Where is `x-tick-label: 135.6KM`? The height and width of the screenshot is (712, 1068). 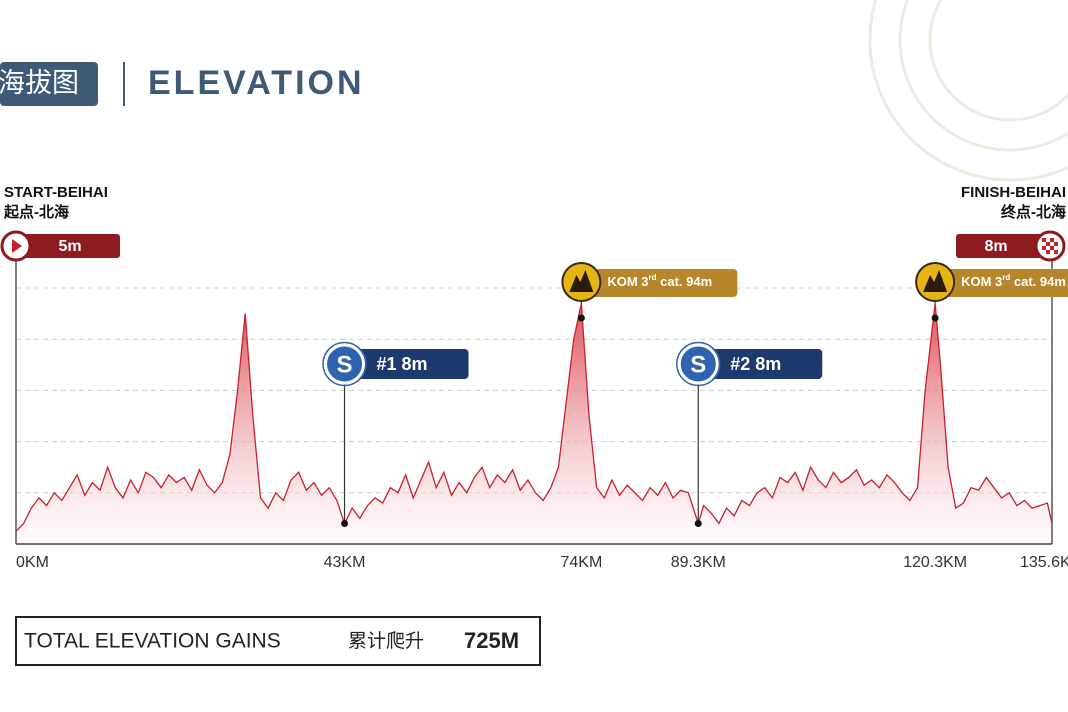 x-tick-label: 135.6KM is located at coordinates (1044, 562).